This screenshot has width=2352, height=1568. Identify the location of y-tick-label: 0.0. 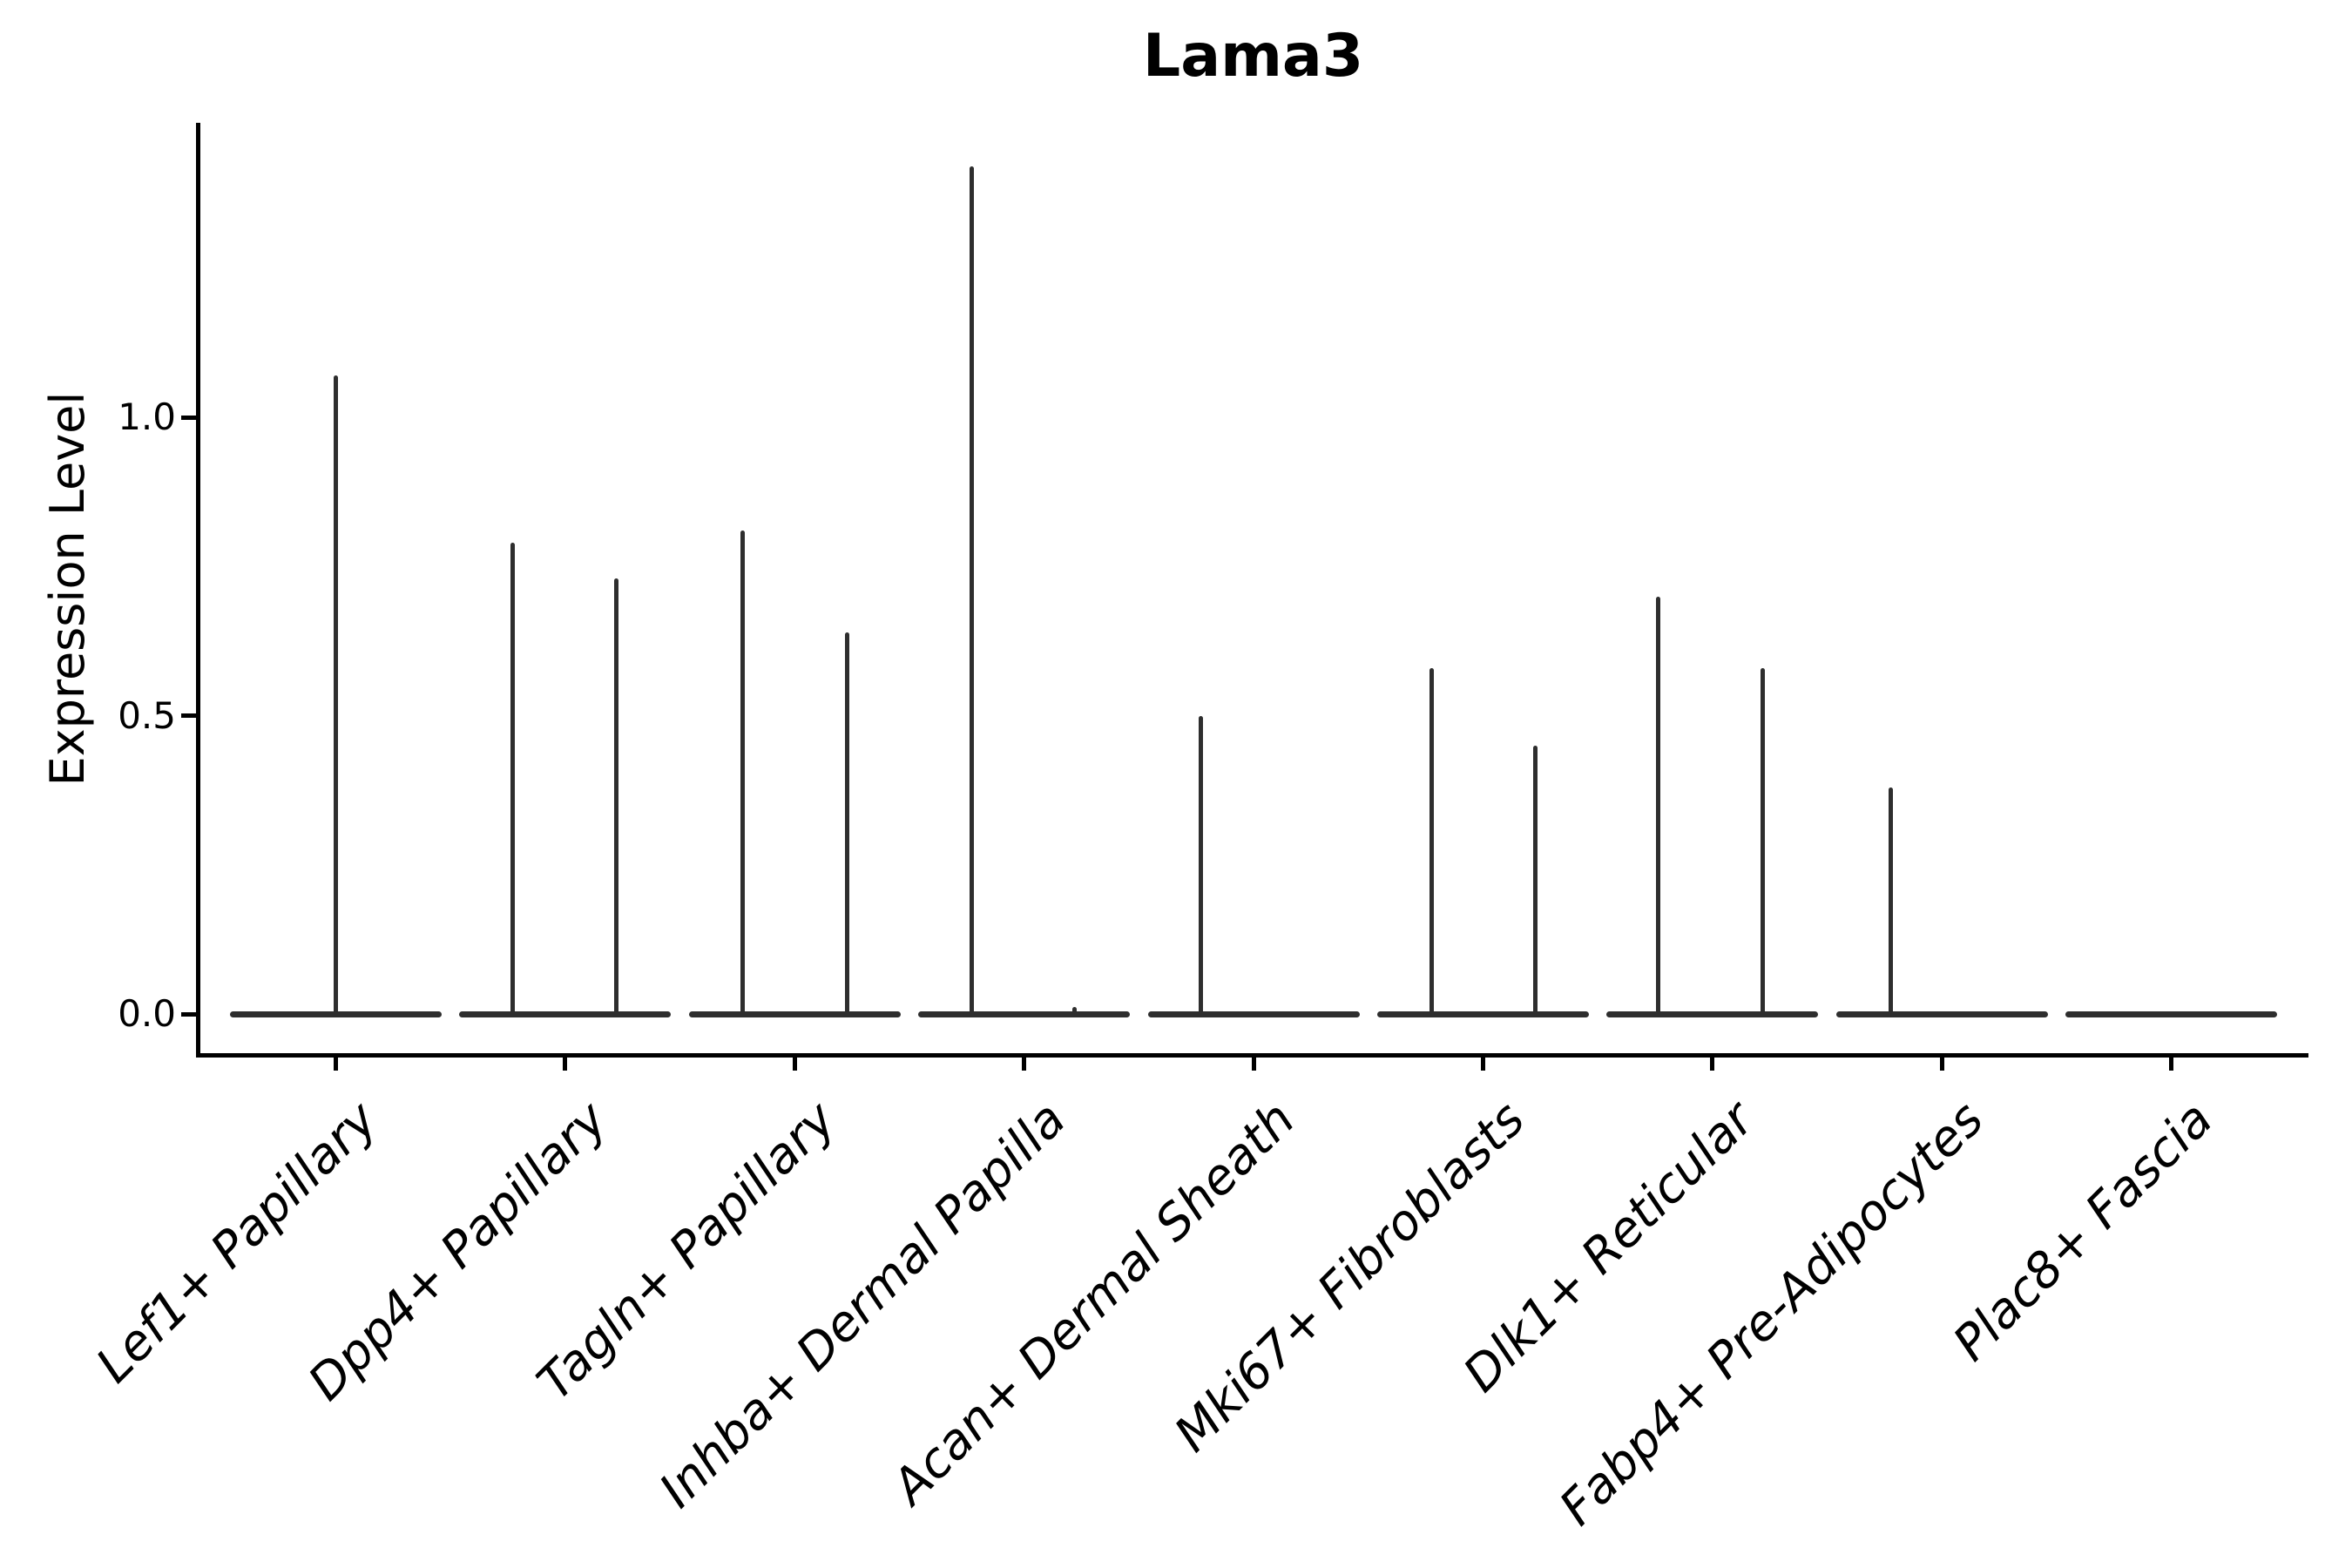
(147, 1014).